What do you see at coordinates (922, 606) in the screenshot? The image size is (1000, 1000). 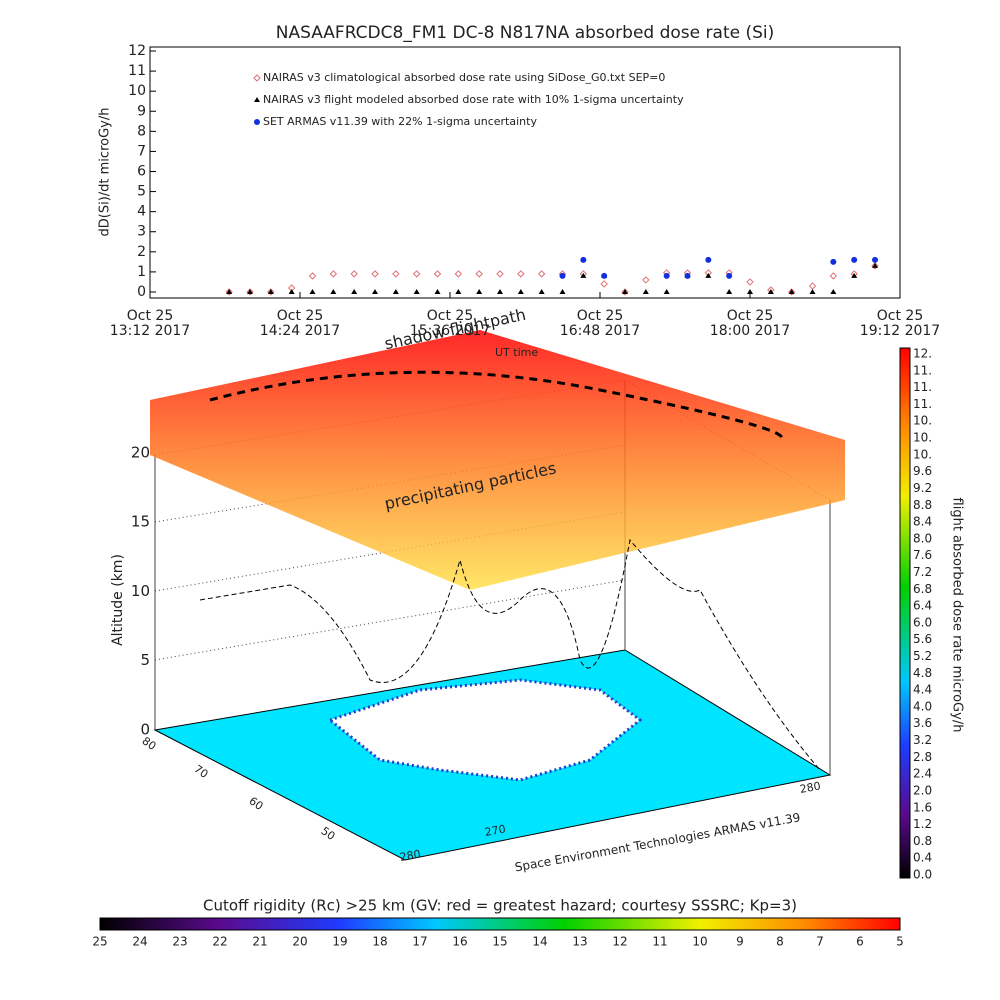 I see `colorbar-label: 6.4` at bounding box center [922, 606].